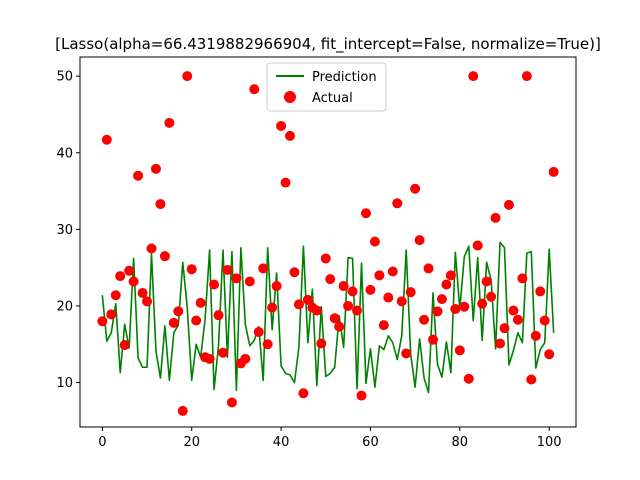 This screenshot has height=480, width=640. Describe the element at coordinates (281, 442) in the screenshot. I see `x-tick-label: 40` at that location.